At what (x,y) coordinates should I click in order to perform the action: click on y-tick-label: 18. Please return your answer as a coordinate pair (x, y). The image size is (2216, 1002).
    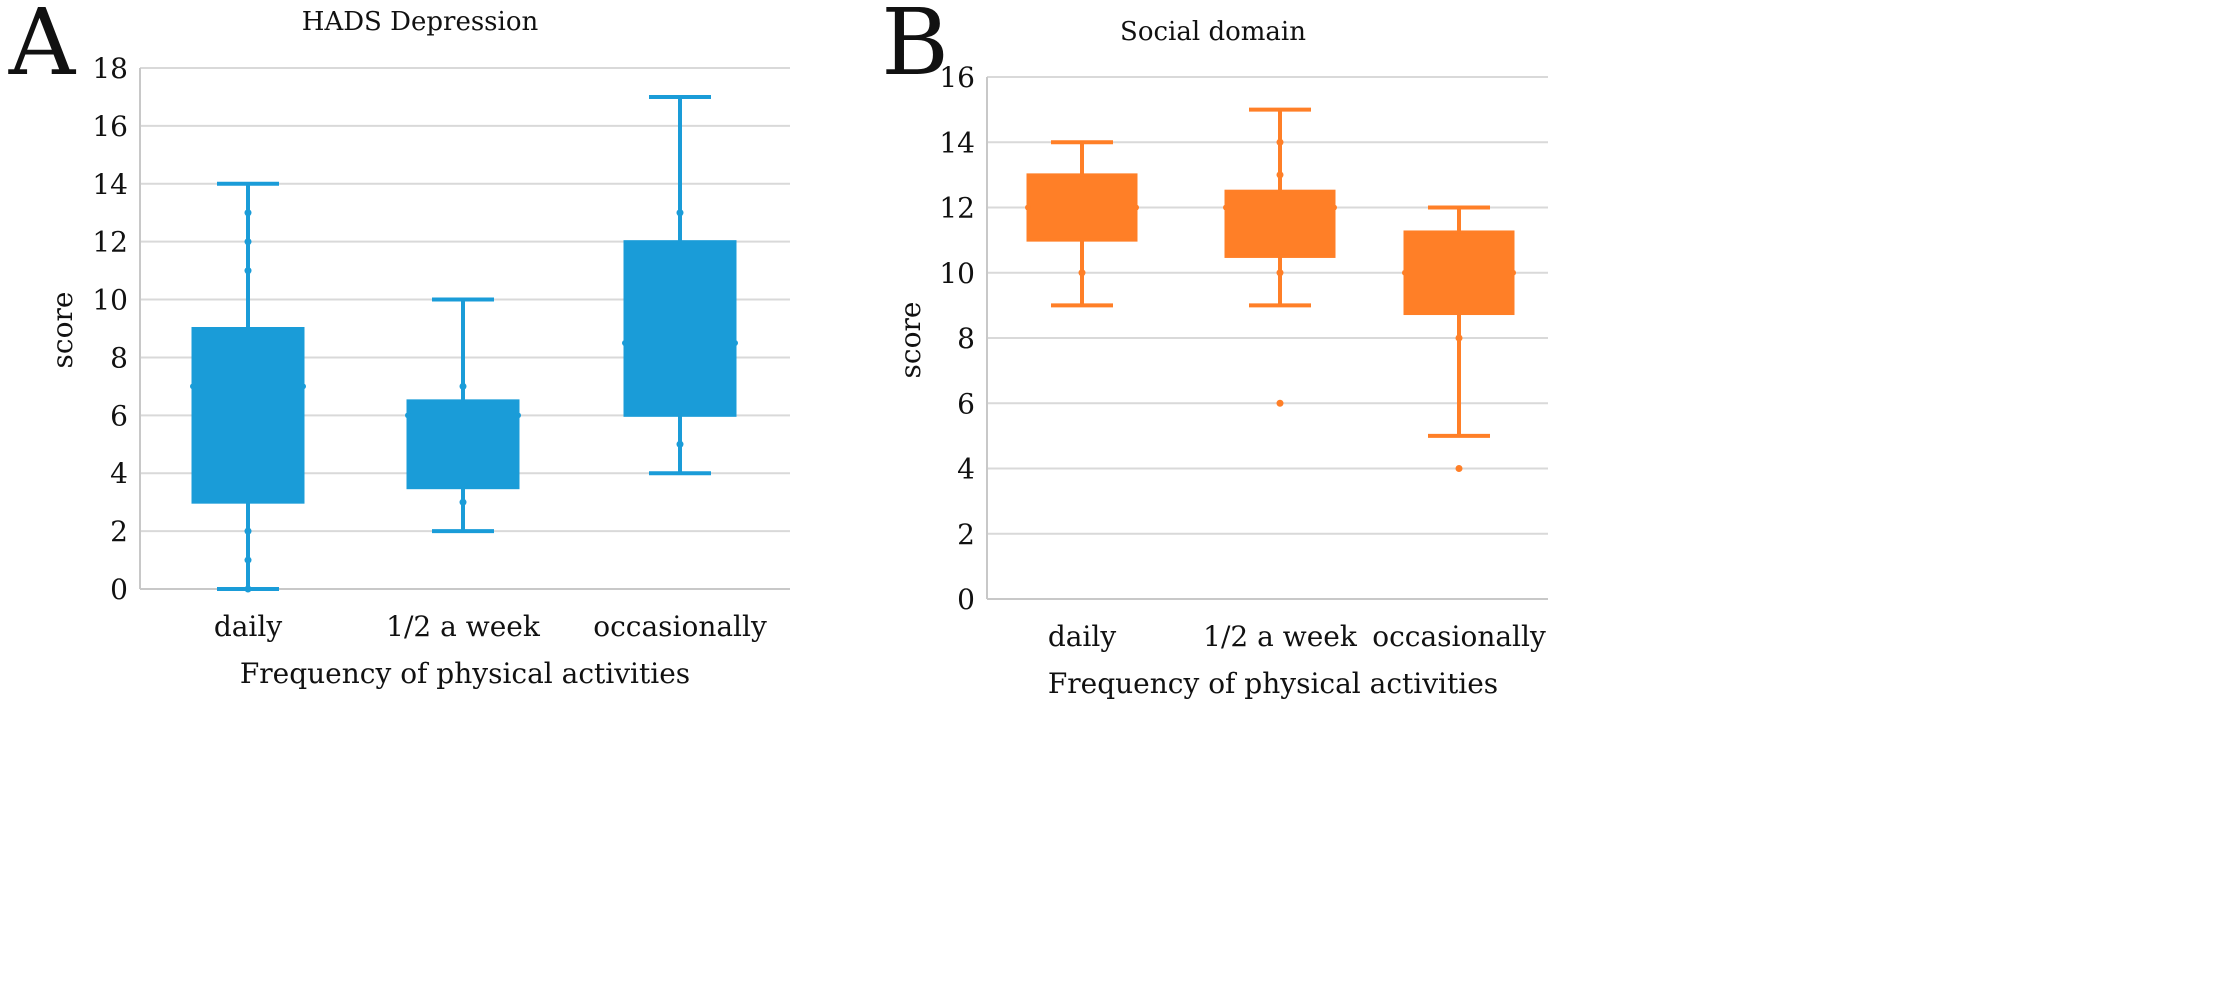
    Looking at the image, I should click on (110, 68).